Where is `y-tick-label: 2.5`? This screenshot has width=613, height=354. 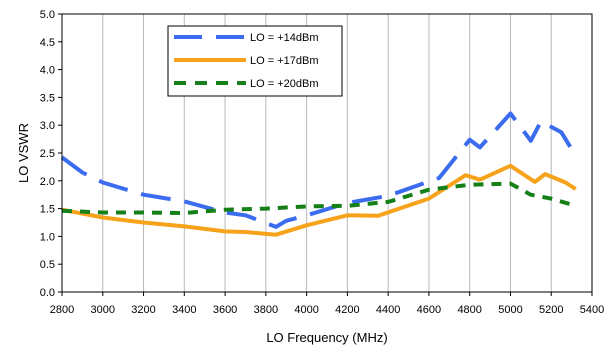 y-tick-label: 2.5 is located at coordinates (47, 154).